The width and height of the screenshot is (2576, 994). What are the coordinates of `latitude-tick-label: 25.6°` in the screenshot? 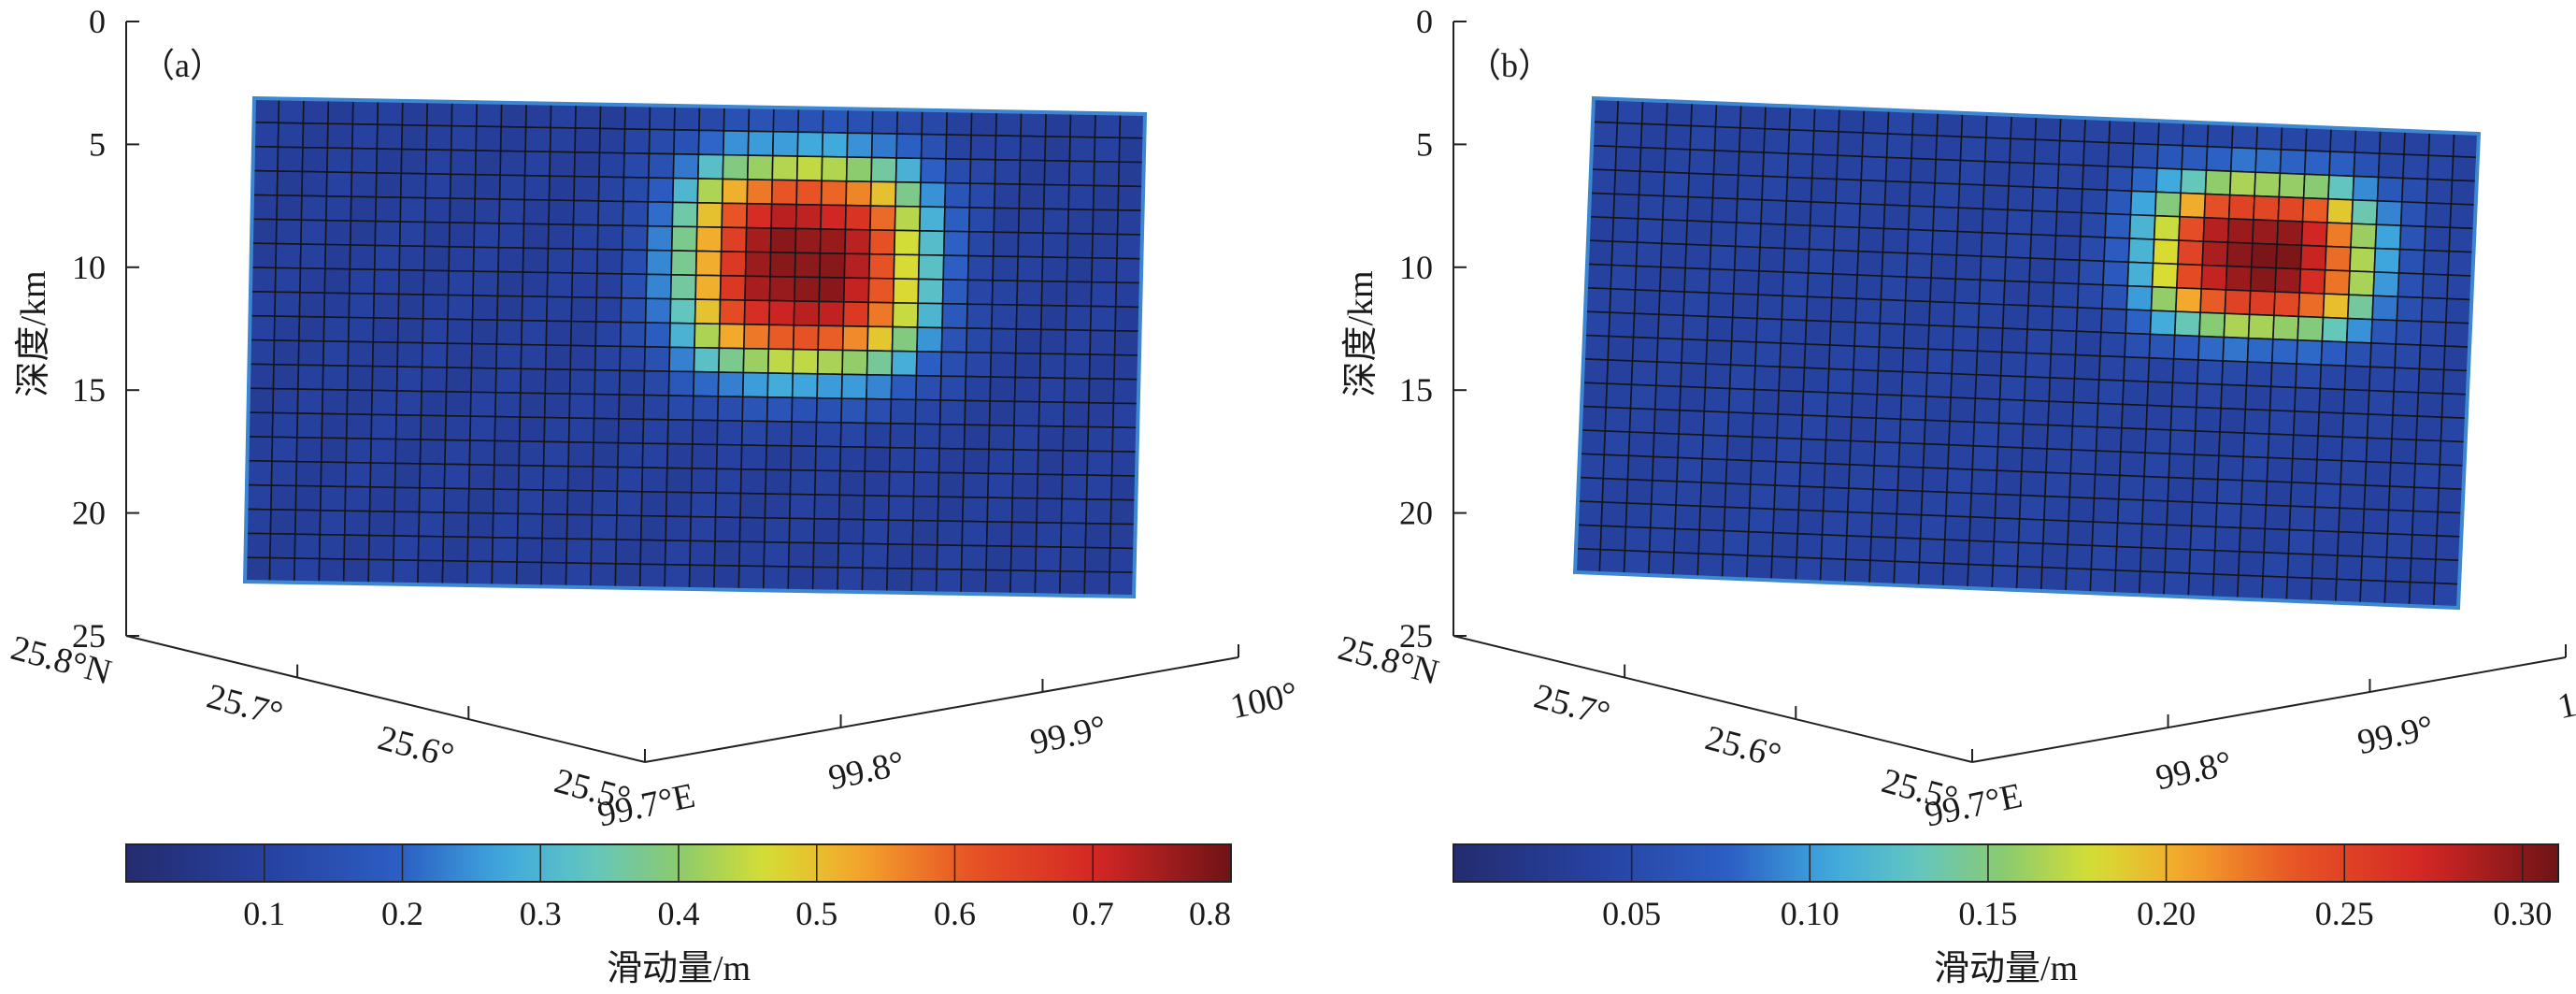 It's located at (416, 747).